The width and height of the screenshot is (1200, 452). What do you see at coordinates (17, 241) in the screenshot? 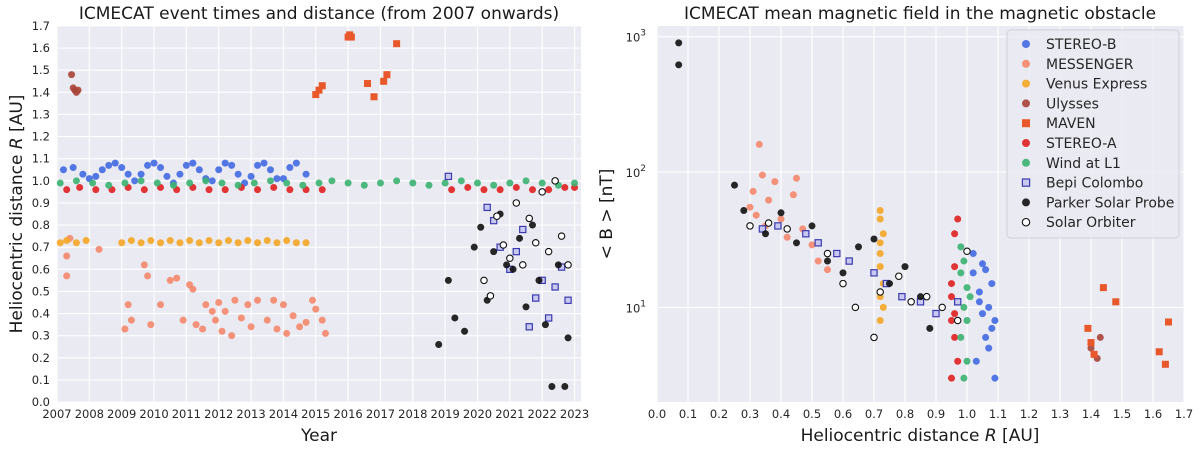
I see `left-y-label-main: Heliocentric distance` at bounding box center [17, 241].